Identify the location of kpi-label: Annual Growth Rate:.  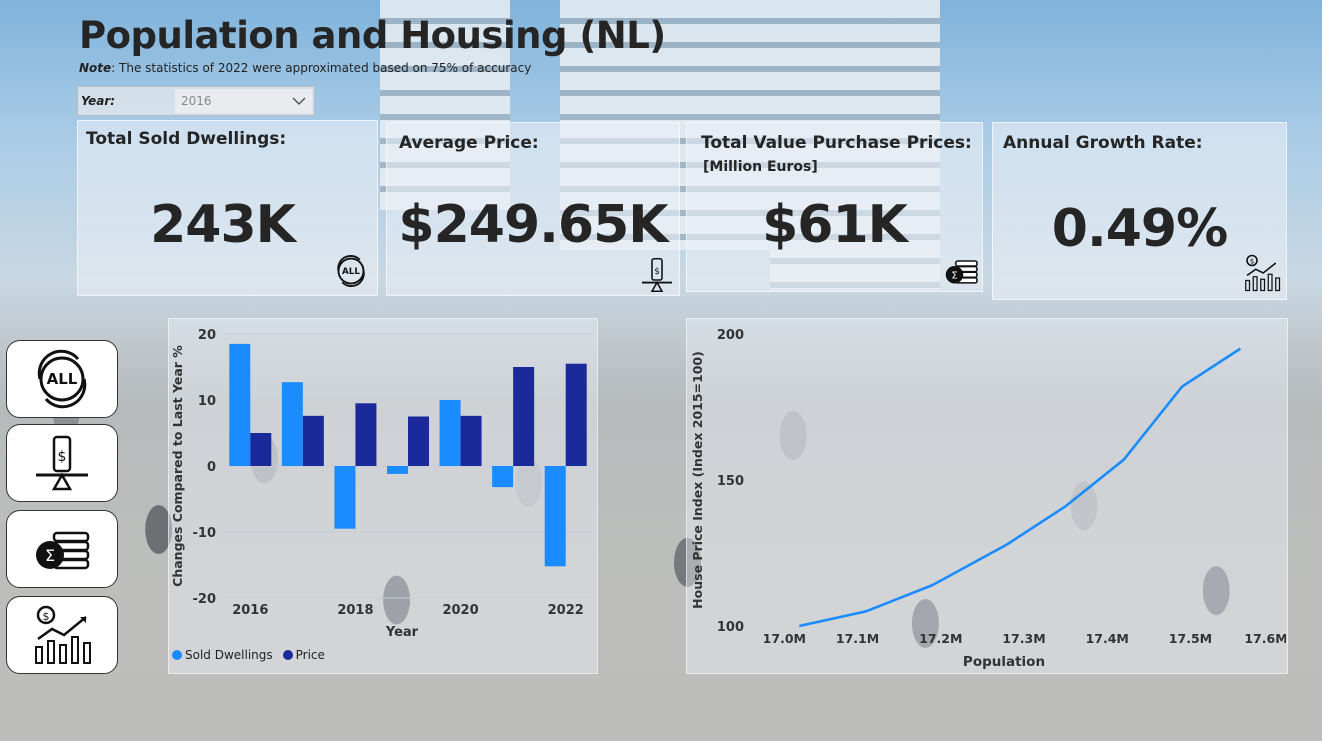
(1103, 143).